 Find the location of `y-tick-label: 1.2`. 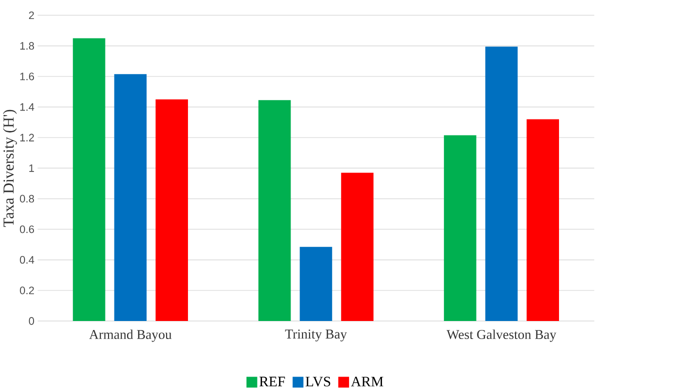

y-tick-label: 1.2 is located at coordinates (27, 138).